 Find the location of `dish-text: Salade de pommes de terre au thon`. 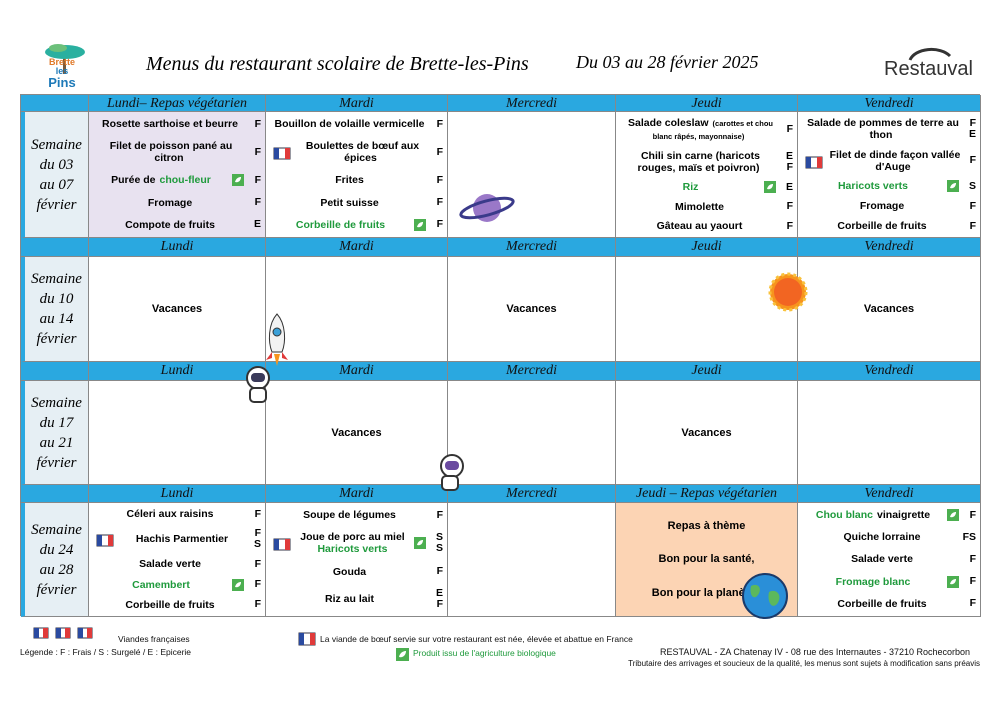

dish-text: Salade de pommes de terre au thon is located at coordinates (883, 128).